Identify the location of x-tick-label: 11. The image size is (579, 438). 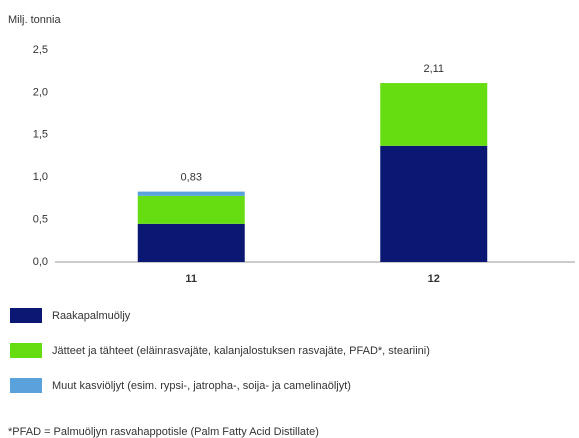
(191, 279).